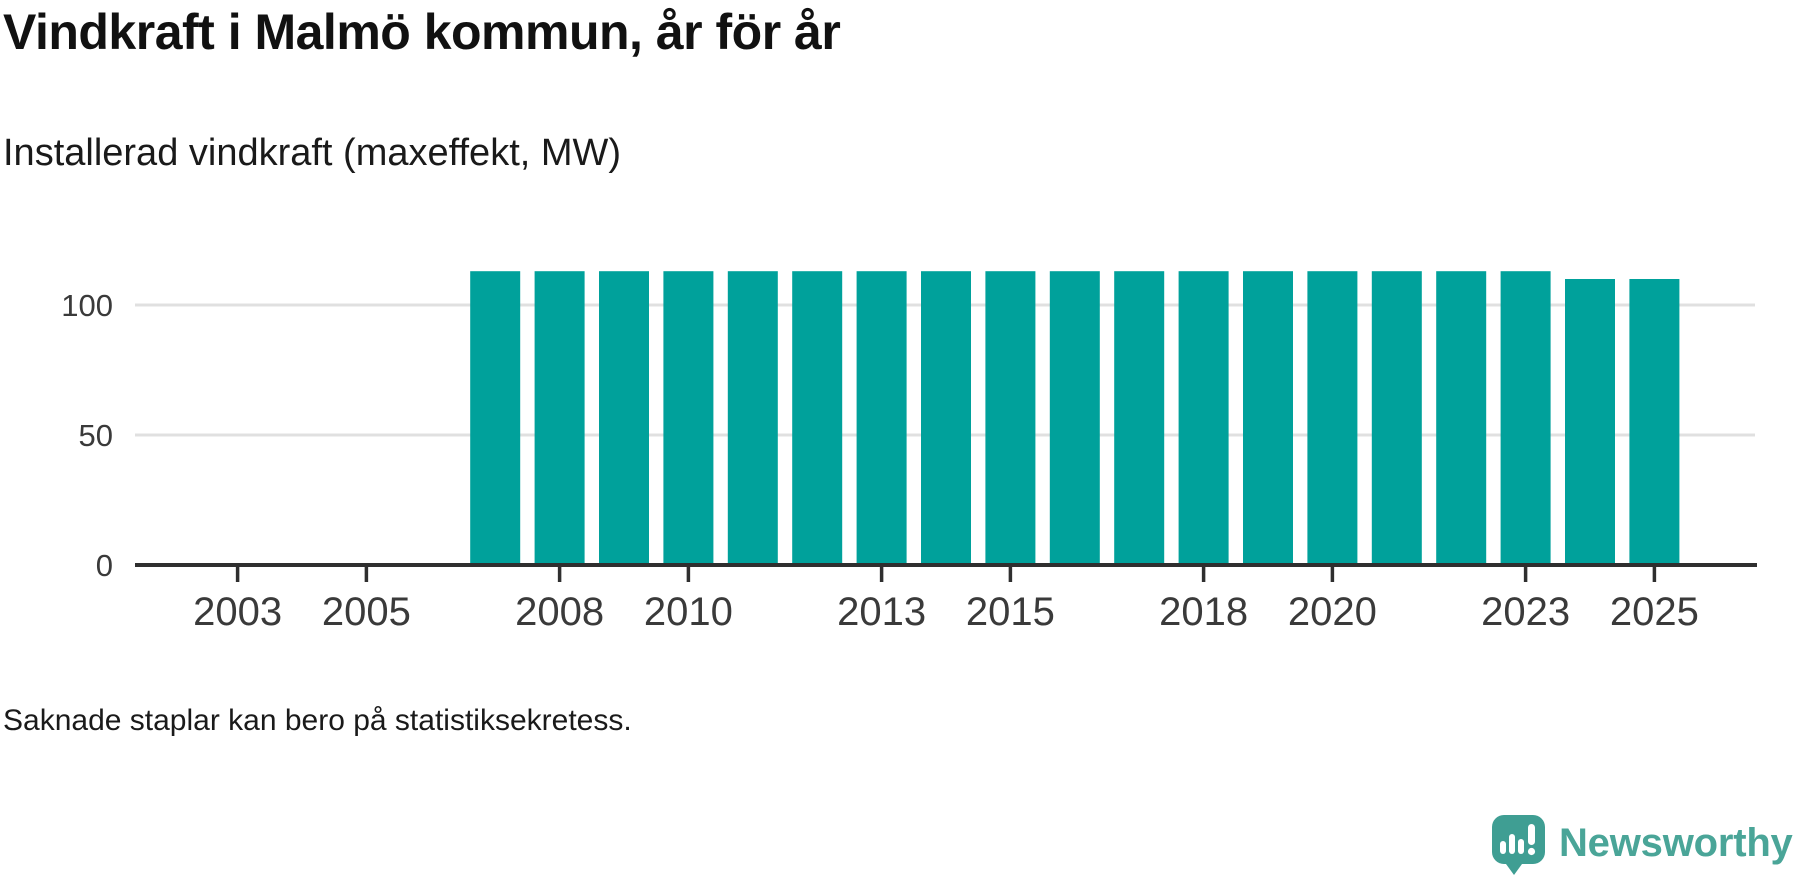 This screenshot has height=879, width=1800. What do you see at coordinates (312, 153) in the screenshot?
I see `chart-subtitle: Installerad vindkraft (maxeffekt, MW)` at bounding box center [312, 153].